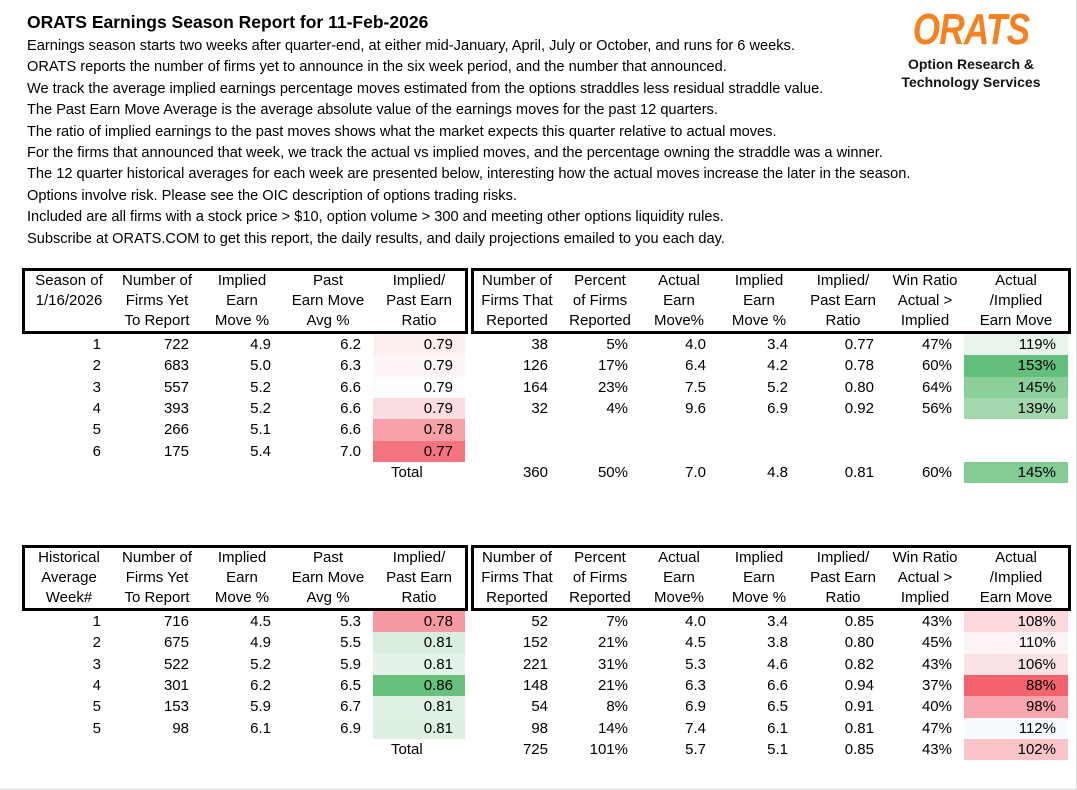 The height and width of the screenshot is (790, 1077). Describe the element at coordinates (69, 578) in the screenshot. I see `column-header-line: Average` at that location.